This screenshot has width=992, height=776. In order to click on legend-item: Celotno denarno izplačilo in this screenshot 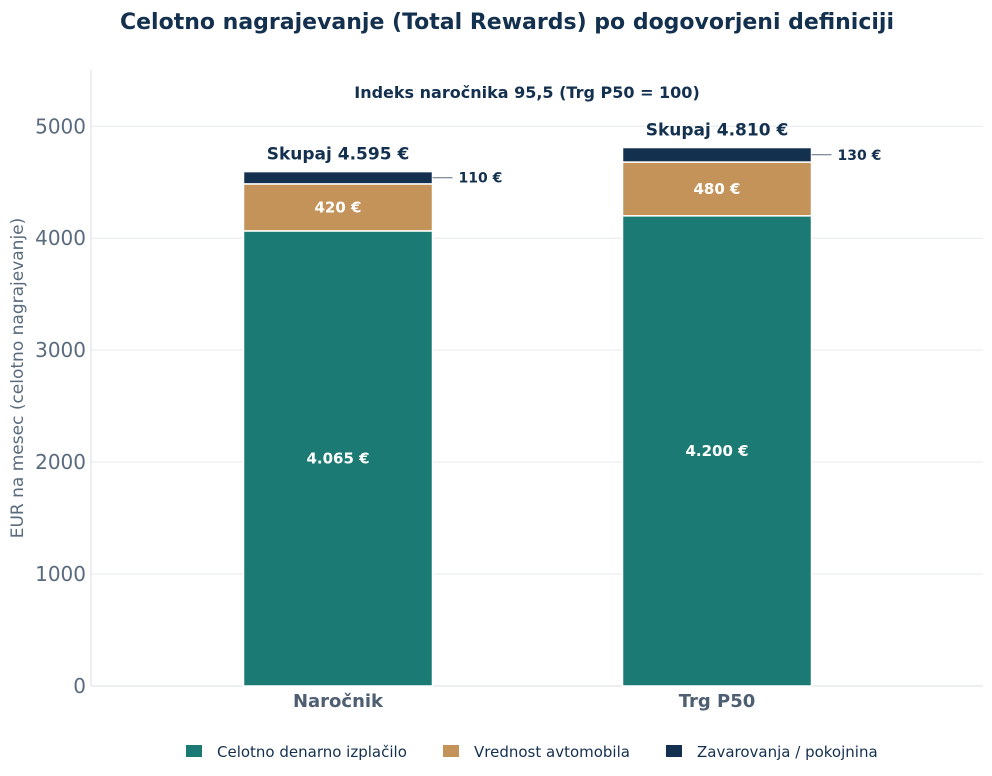, I will do `click(296, 752)`.